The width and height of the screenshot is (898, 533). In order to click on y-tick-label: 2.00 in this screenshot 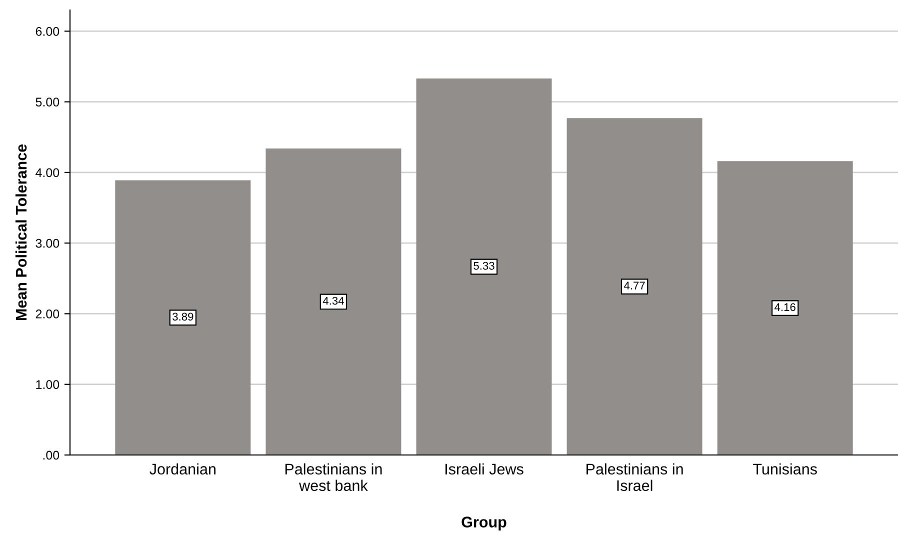, I will do `click(48, 314)`.